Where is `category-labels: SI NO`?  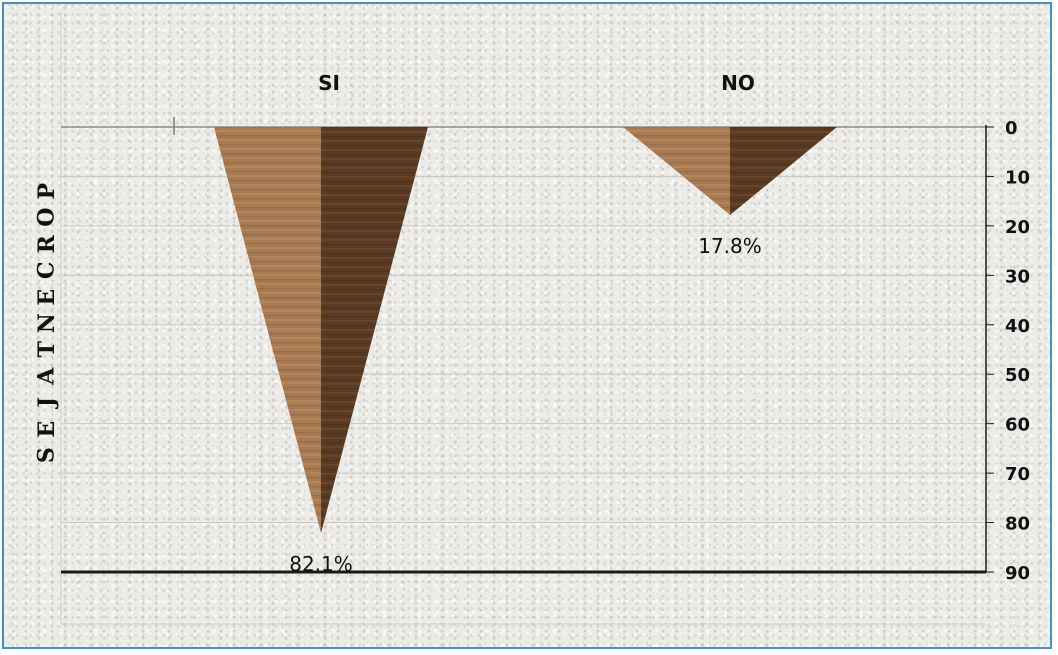 category-labels: SI NO is located at coordinates (536, 83).